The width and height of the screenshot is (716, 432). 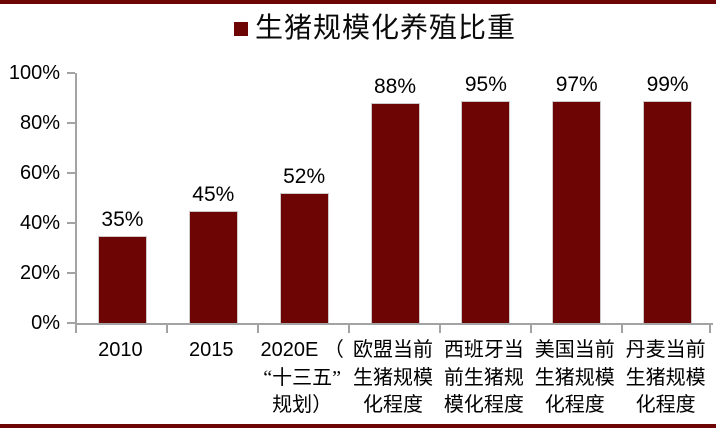 I want to click on x-label-line: 丹麦当前, so click(x=665, y=350).